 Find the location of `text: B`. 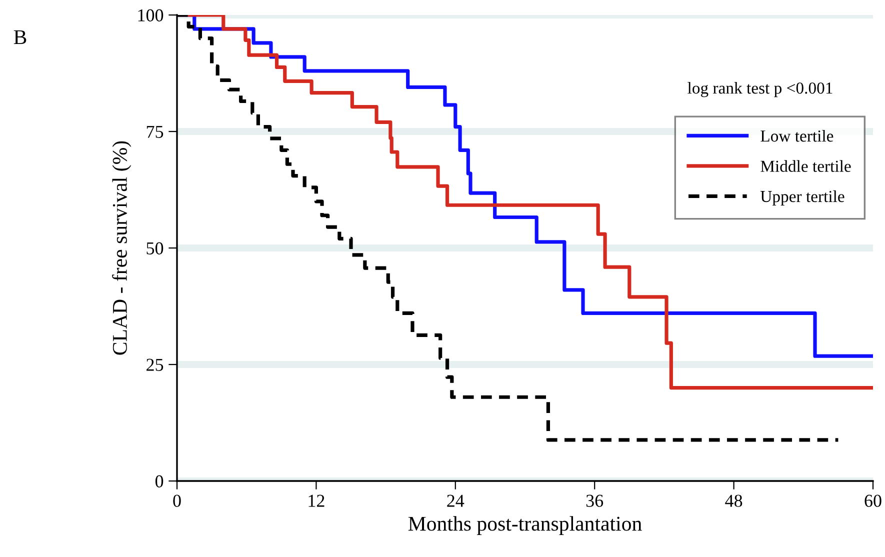

text: B is located at coordinates (20, 37).